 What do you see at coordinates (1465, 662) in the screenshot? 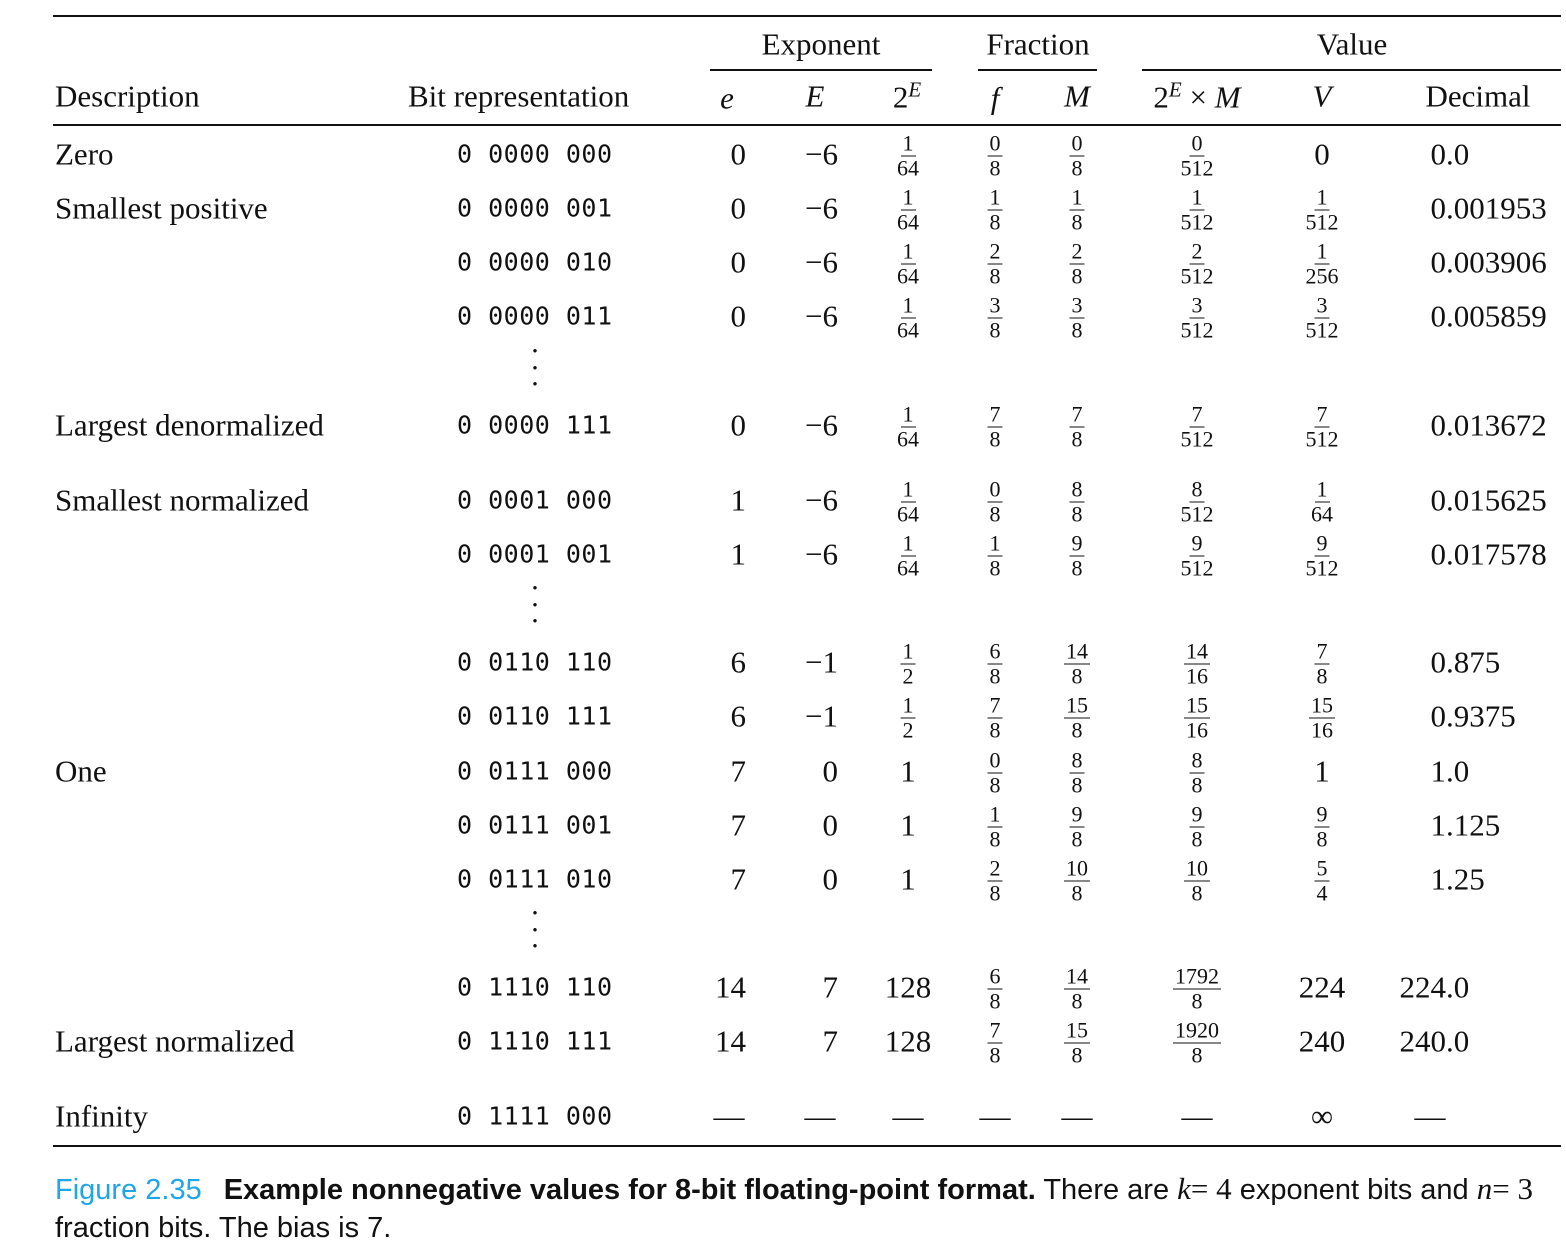
I see `cell-decimal: 0.875` at bounding box center [1465, 662].